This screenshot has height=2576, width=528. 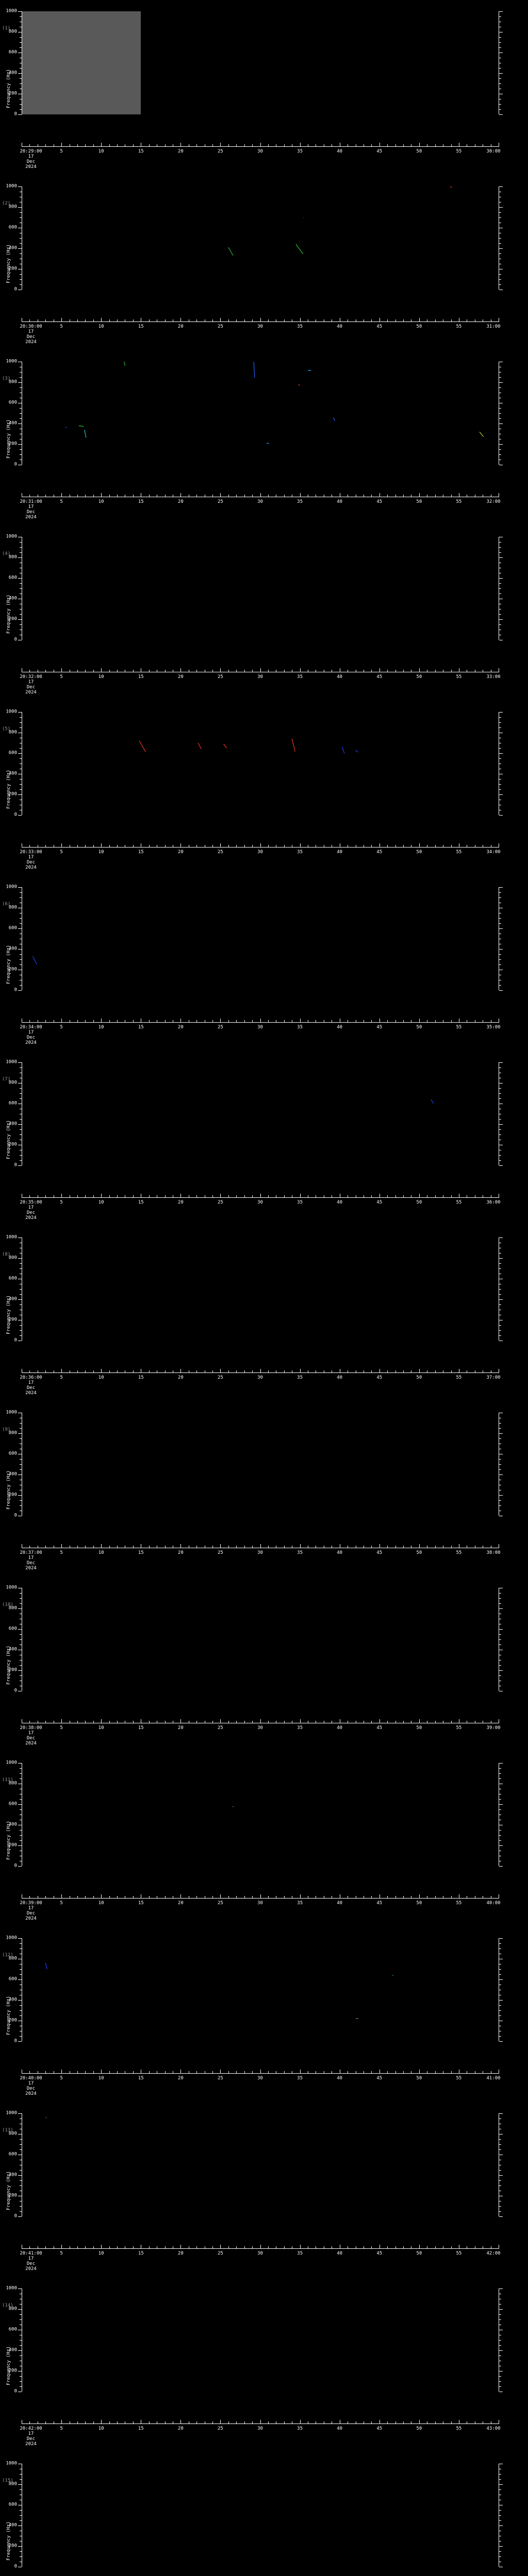 I want to click on x-axis-start-label-12: 20:40:00, so click(x=31, y=2078).